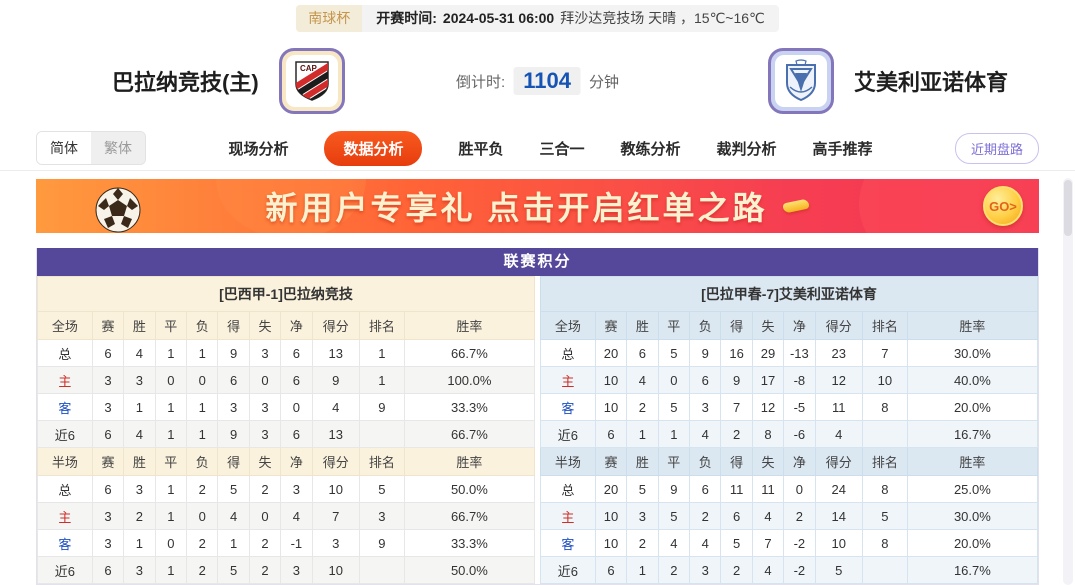  Describe the element at coordinates (799, 380) in the screenshot. I see `stat-cell: -8` at that location.